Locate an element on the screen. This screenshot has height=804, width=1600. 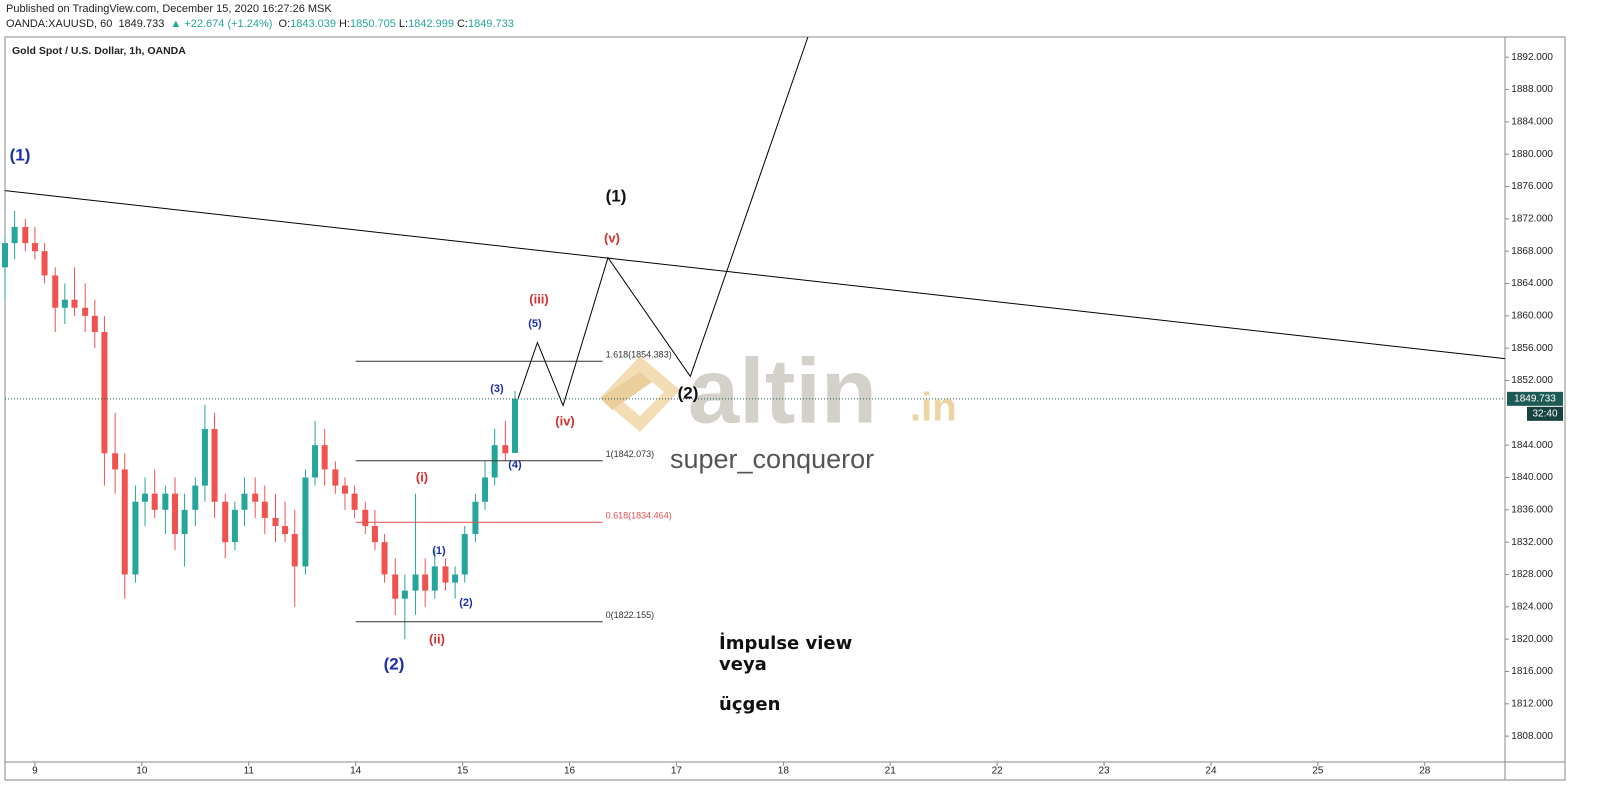
ohlc-key: C: is located at coordinates (462, 24).